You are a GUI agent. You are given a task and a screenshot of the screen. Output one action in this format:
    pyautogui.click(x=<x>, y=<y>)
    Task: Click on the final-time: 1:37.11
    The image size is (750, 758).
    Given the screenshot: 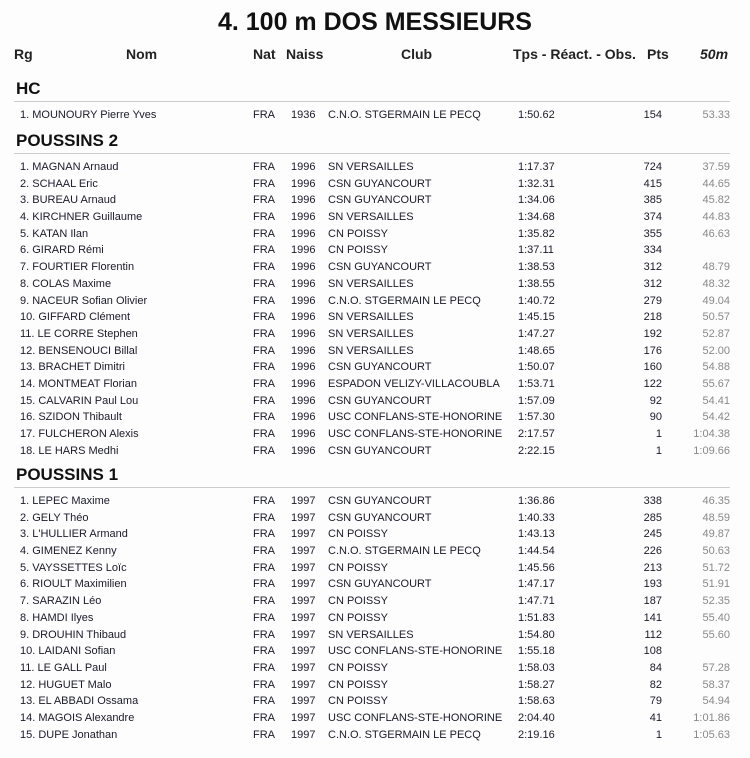 What is the action you would take?
    pyautogui.click(x=536, y=250)
    